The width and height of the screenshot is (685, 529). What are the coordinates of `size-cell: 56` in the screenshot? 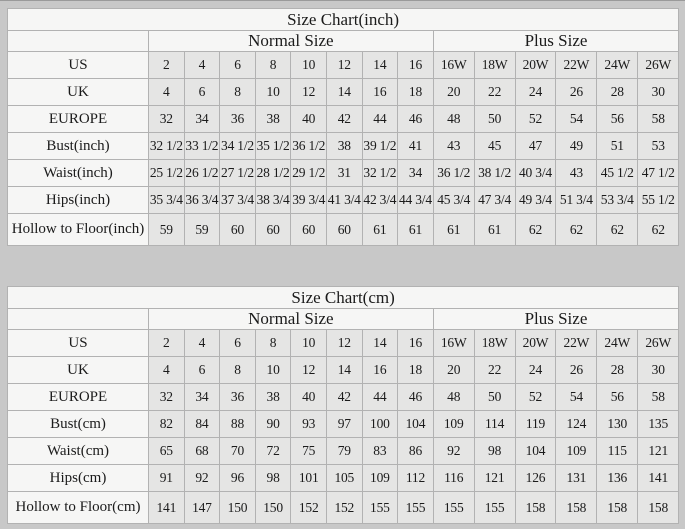 It's located at (617, 397).